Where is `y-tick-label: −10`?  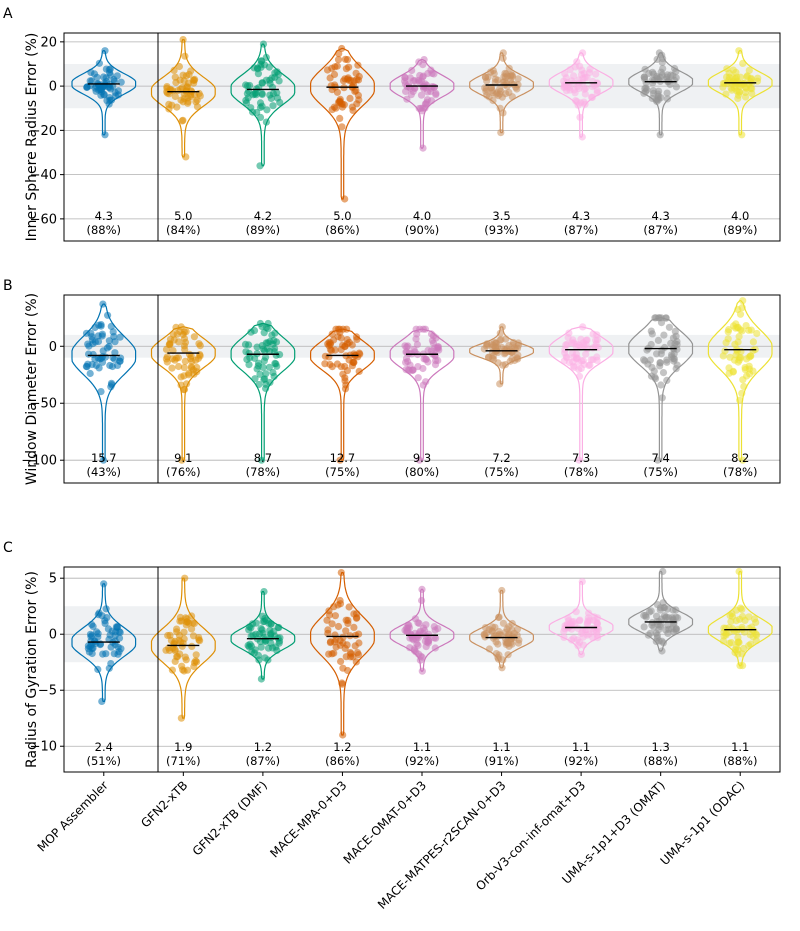
y-tick-label: −10 is located at coordinates (43, 747).